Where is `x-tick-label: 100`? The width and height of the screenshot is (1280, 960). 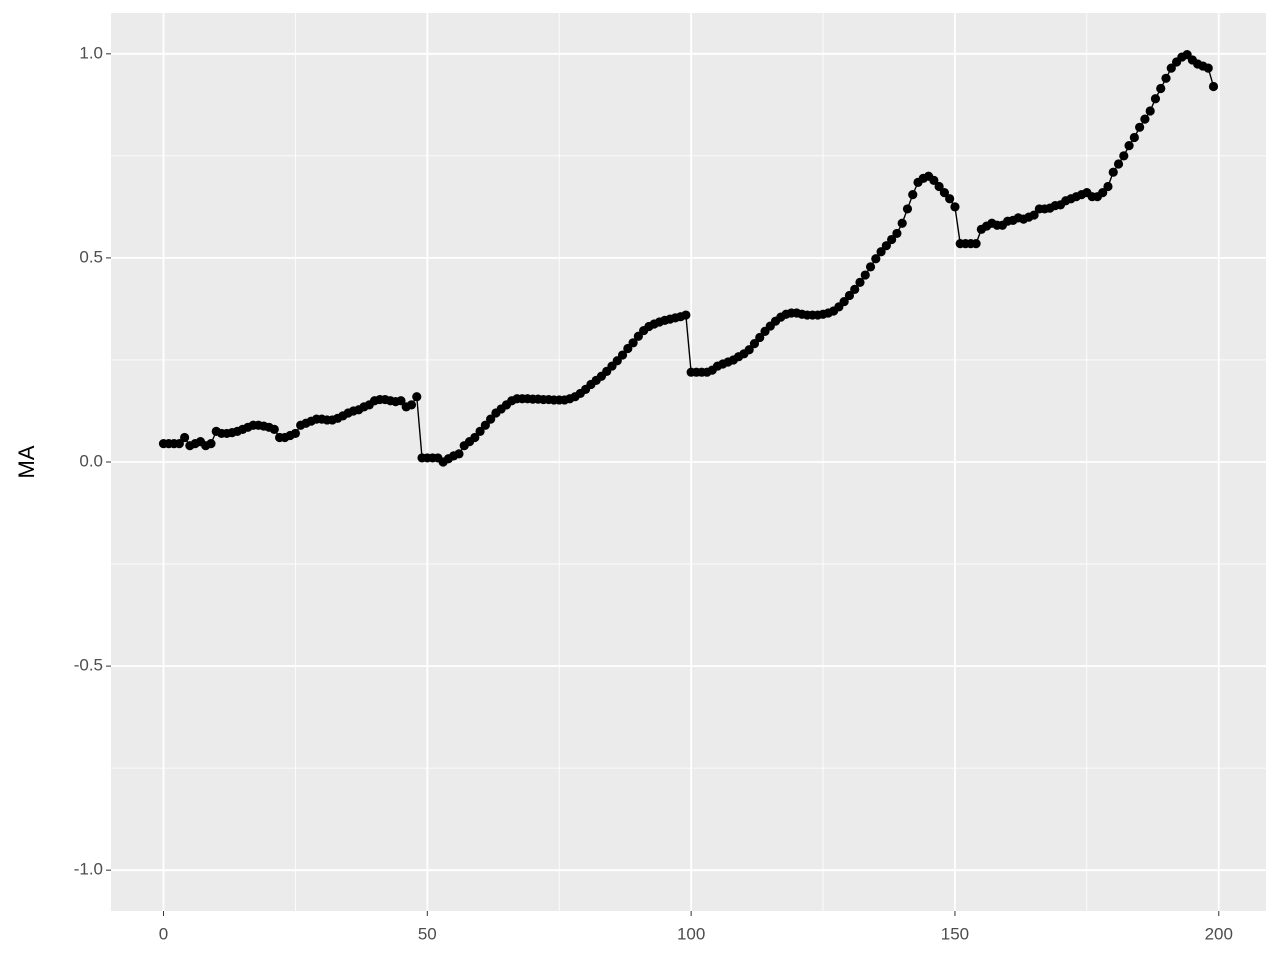 x-tick-label: 100 is located at coordinates (691, 933).